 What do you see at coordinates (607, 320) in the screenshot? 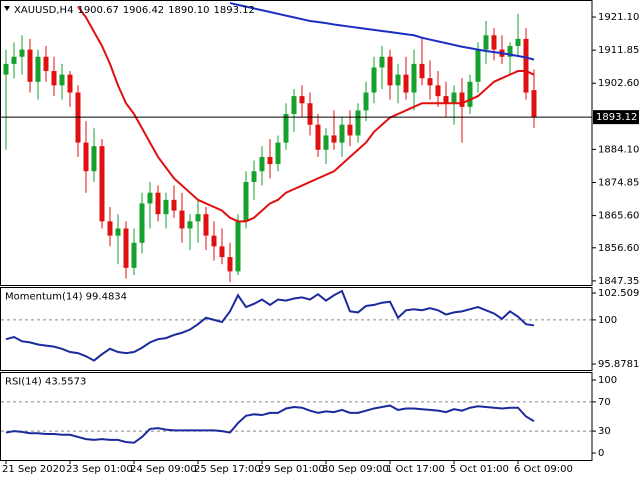
I see `y-tick-label: 100` at bounding box center [607, 320].